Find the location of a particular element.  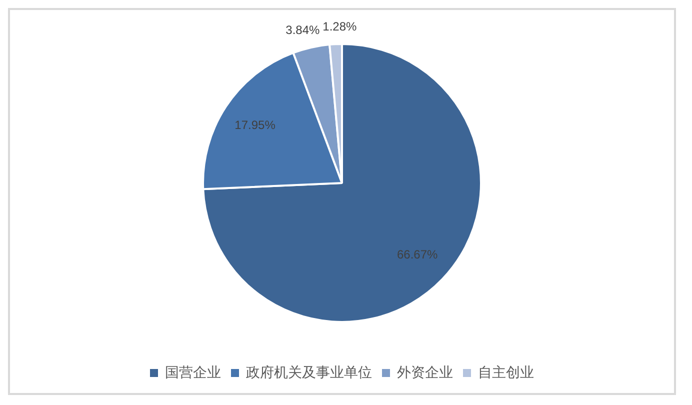

data-label: 66.67% is located at coordinates (417, 254).